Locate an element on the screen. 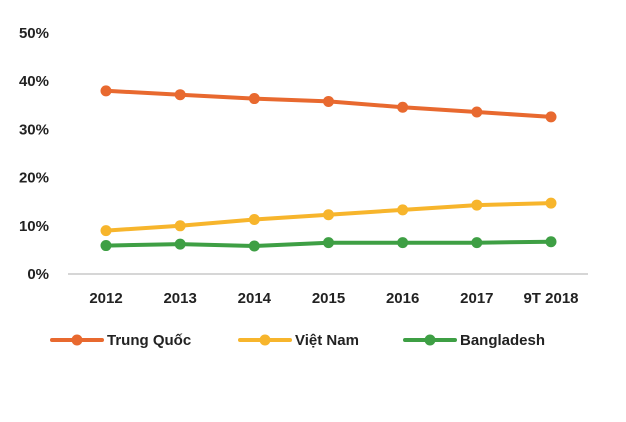 The image size is (626, 422). y-tick-label: 0% is located at coordinates (38, 274).